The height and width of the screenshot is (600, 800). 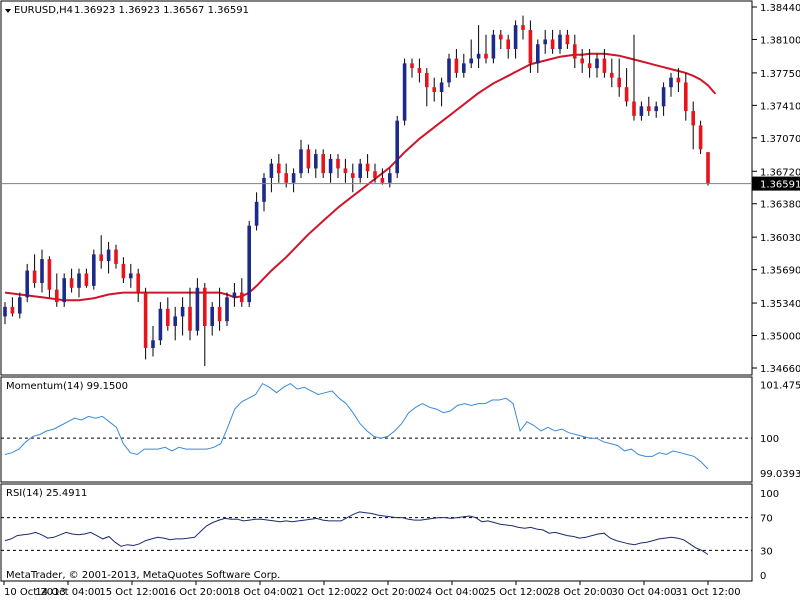 What do you see at coordinates (67, 386) in the screenshot?
I see `momentum-title: Momentum(14) 99.1500` at bounding box center [67, 386].